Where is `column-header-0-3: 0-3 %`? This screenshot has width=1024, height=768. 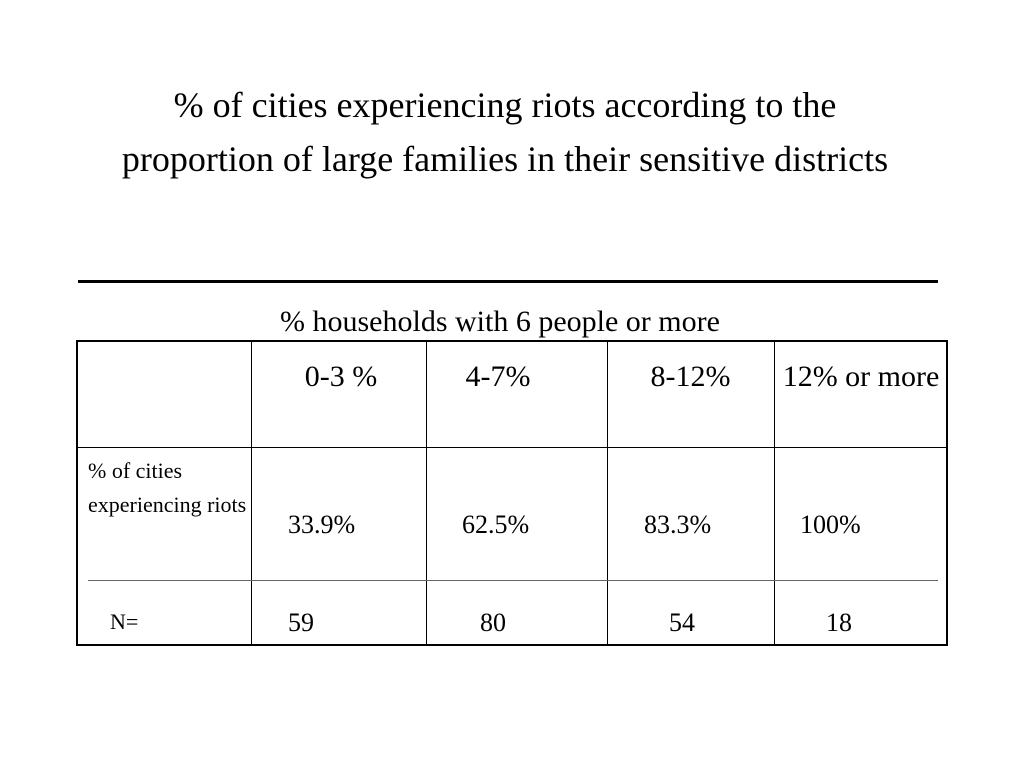 column-header-0-3: 0-3 % is located at coordinates (341, 376).